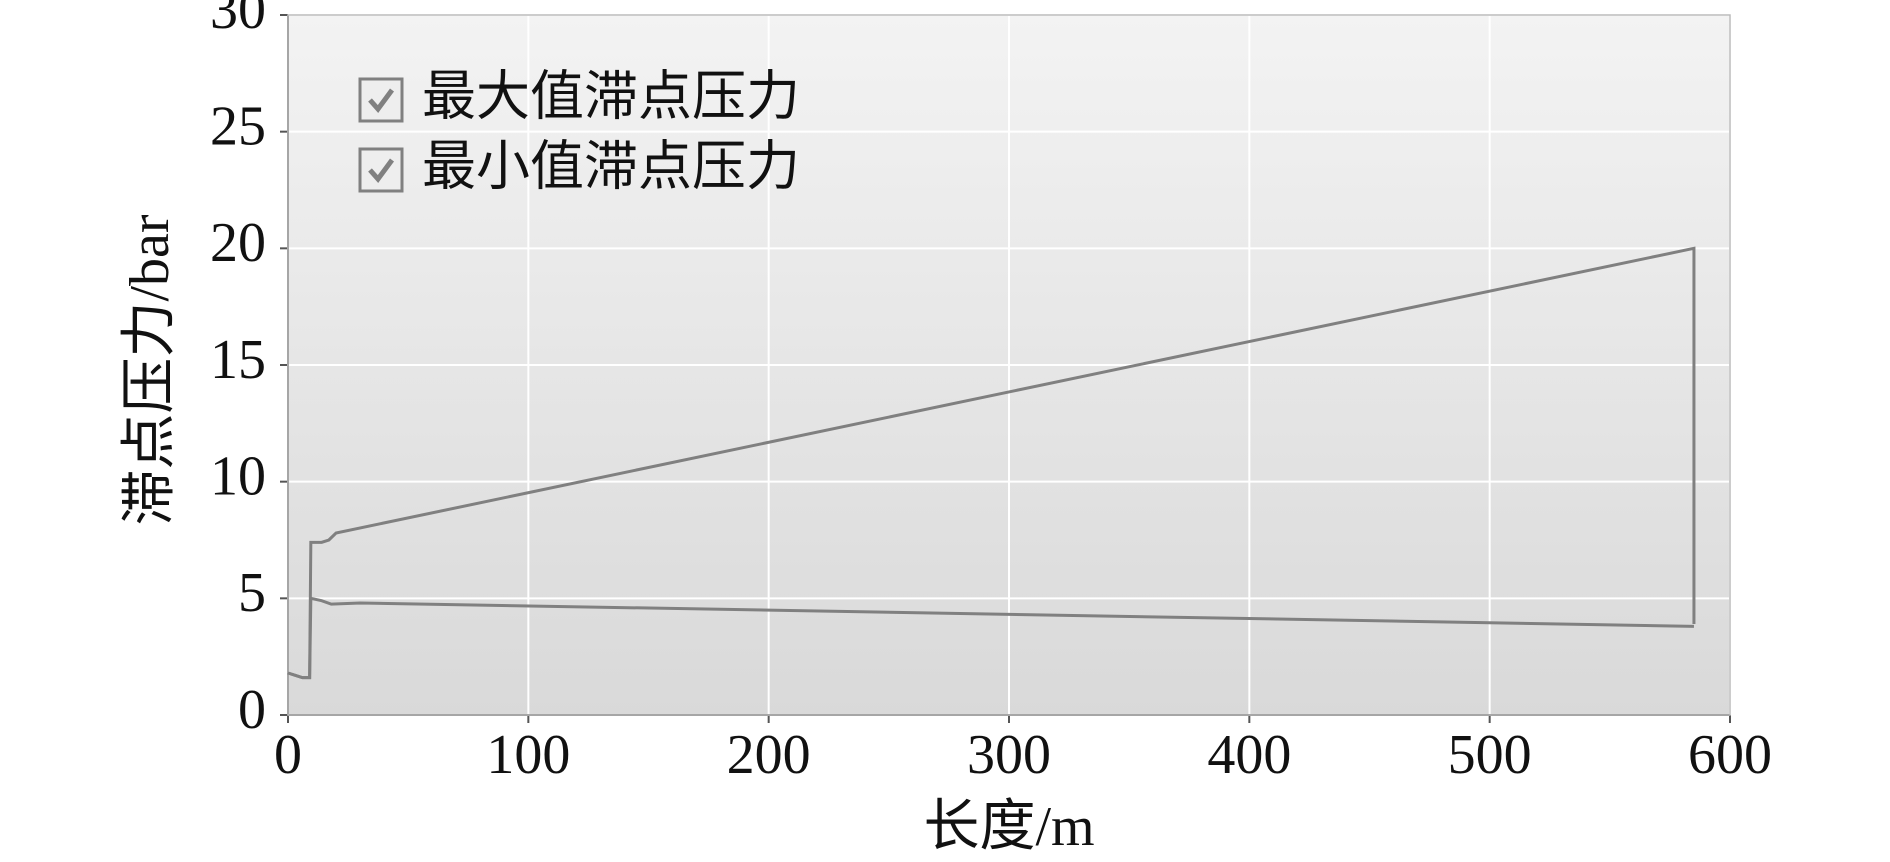 This screenshot has height=862, width=1890. I want to click on y-tick-label: 5, so click(252, 593).